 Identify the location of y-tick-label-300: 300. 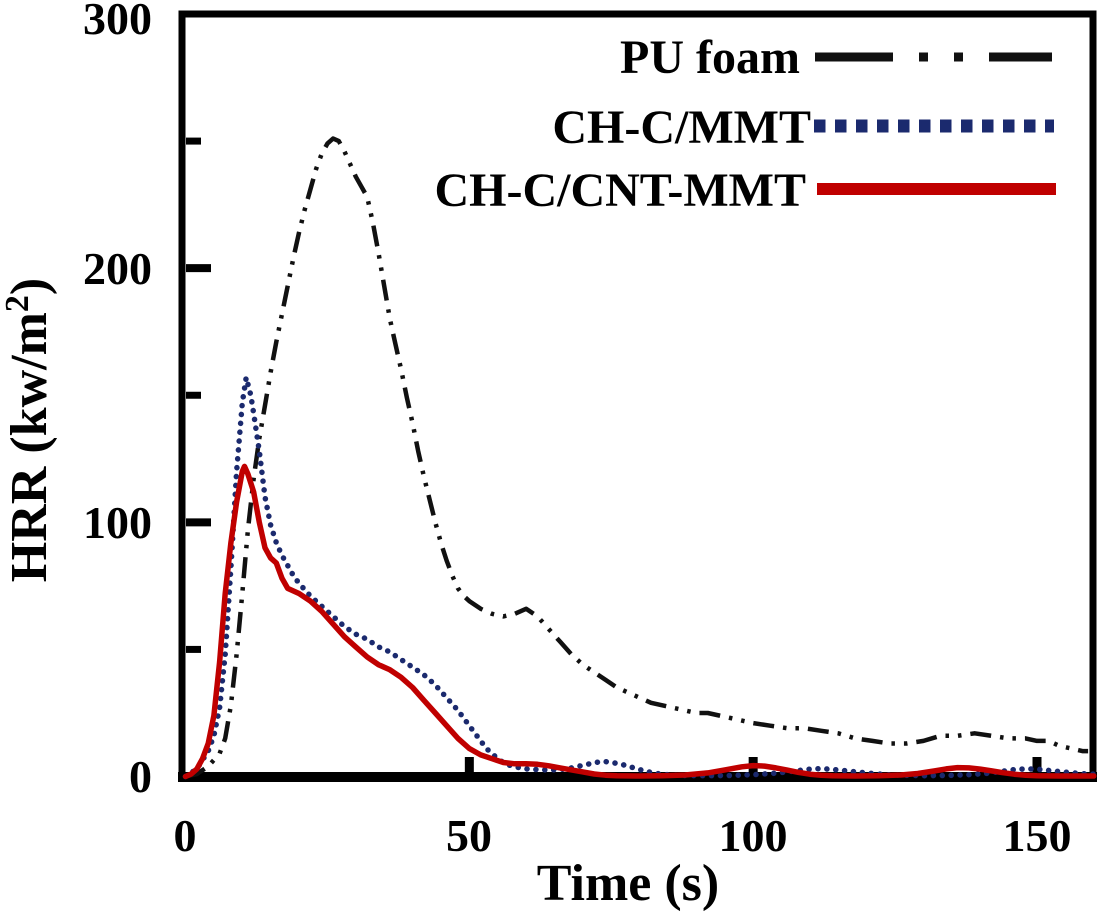
(117, 22).